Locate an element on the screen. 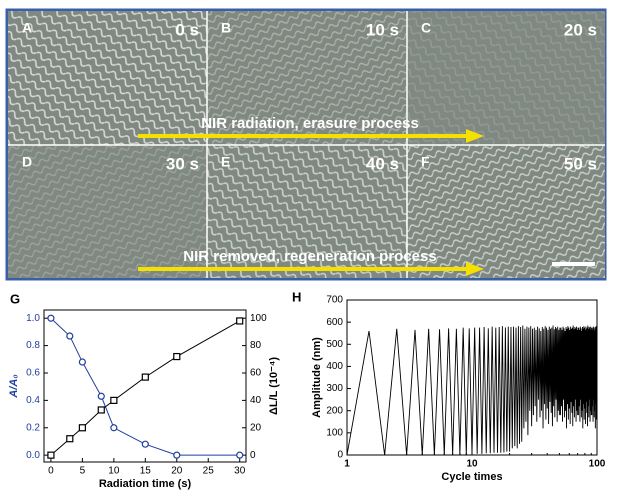 The height and width of the screenshot is (499, 620). arrow-label: NIR removed, regeneration process is located at coordinates (309, 256).